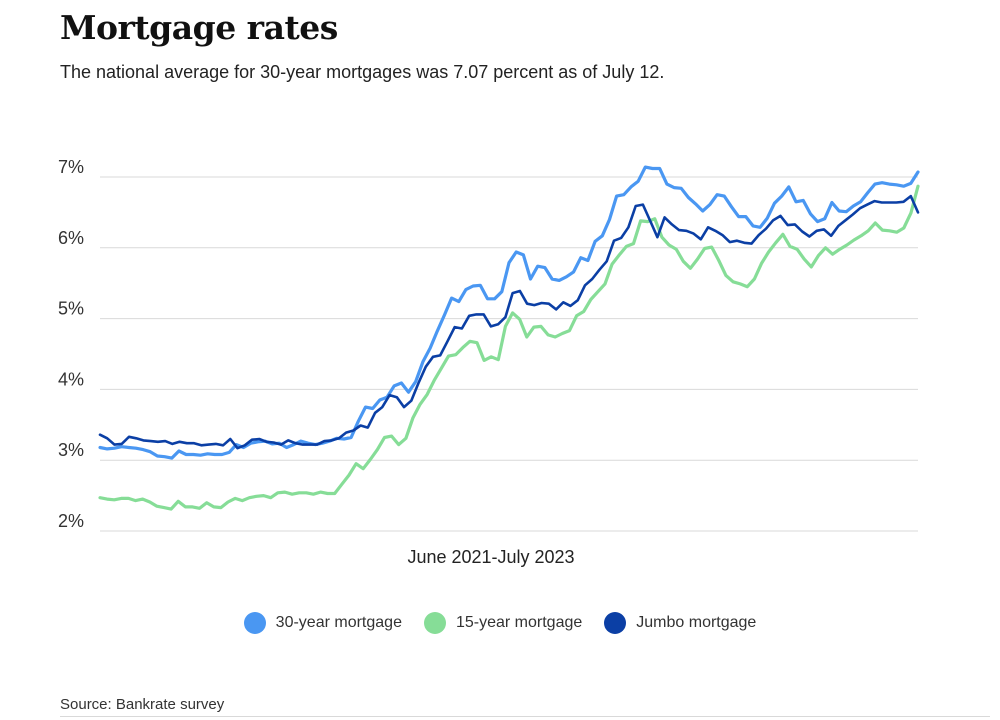 The height and width of the screenshot is (720, 1000). I want to click on y-tick-label: 7%, so click(71, 167).